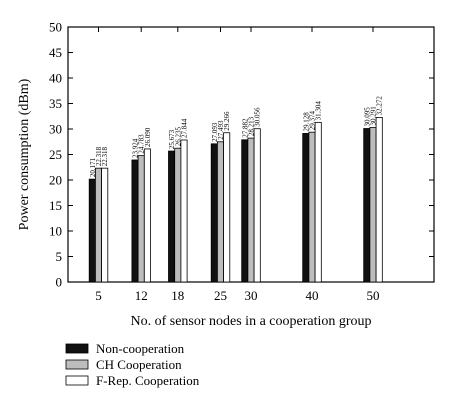  What do you see at coordinates (215, 132) in the screenshot?
I see `data-label: 27.093` at bounding box center [215, 132].